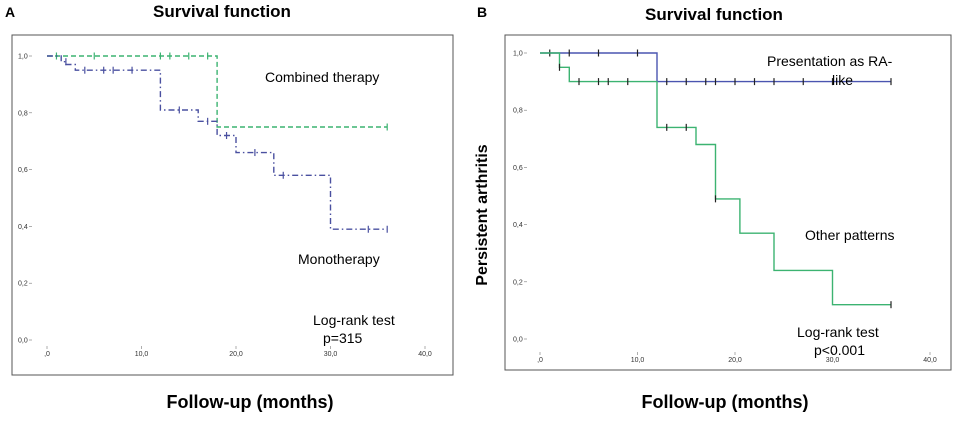  What do you see at coordinates (343, 338) in the screenshot?
I see `panel-a-pvalue: p=315` at bounding box center [343, 338].